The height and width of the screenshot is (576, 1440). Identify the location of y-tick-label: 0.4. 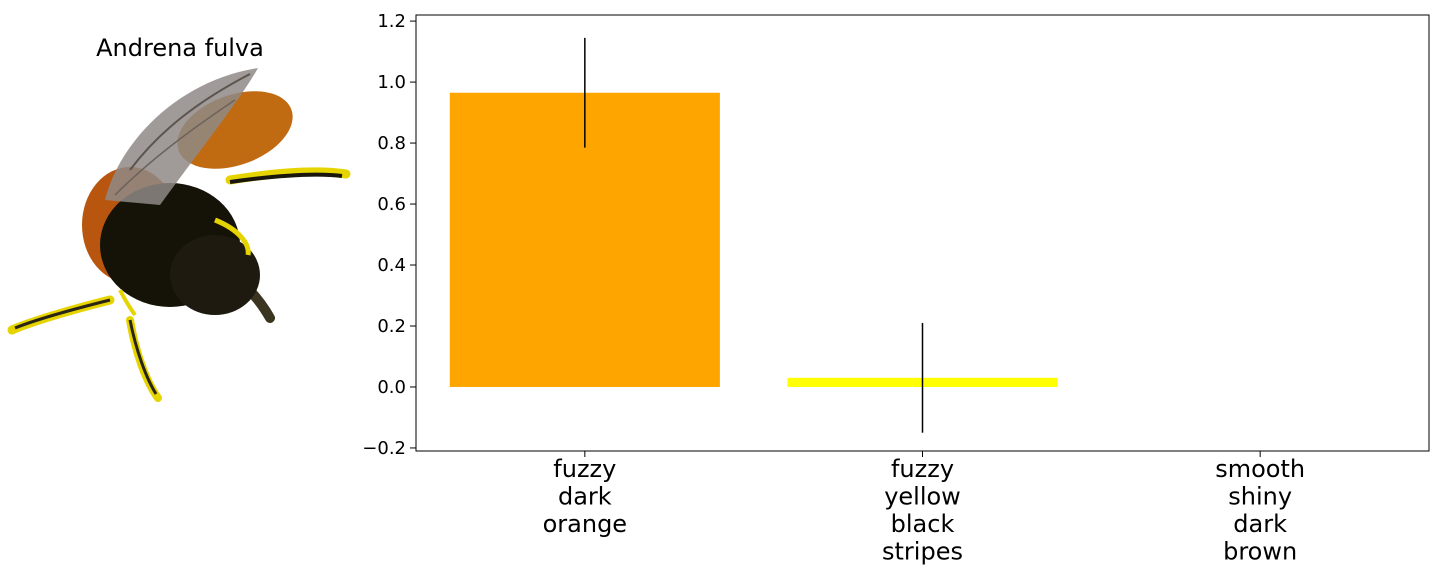
(391, 265).